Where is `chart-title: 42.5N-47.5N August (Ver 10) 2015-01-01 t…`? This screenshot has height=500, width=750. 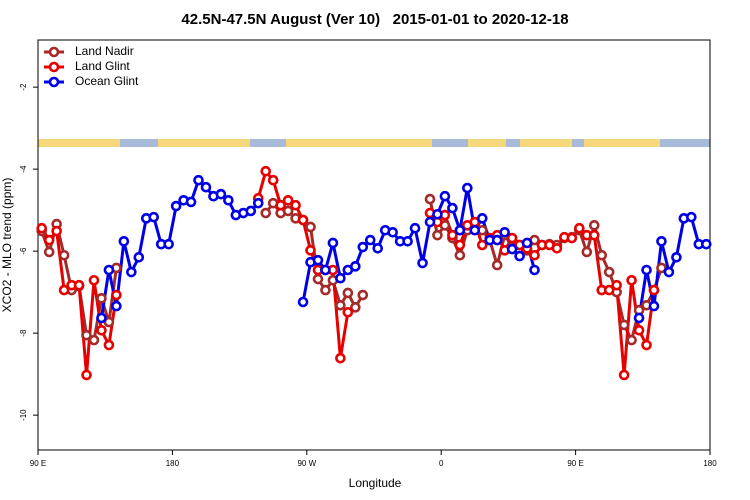
chart-title: 42.5N-47.5N August (Ver 10) 2015-01-01 t… is located at coordinates (374, 19).